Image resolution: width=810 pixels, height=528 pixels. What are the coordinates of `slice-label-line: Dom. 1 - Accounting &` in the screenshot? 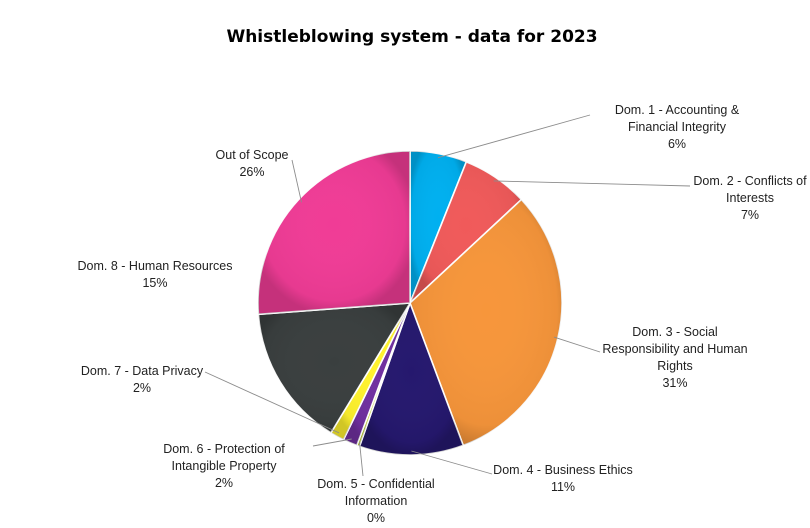 It's located at (677, 110).